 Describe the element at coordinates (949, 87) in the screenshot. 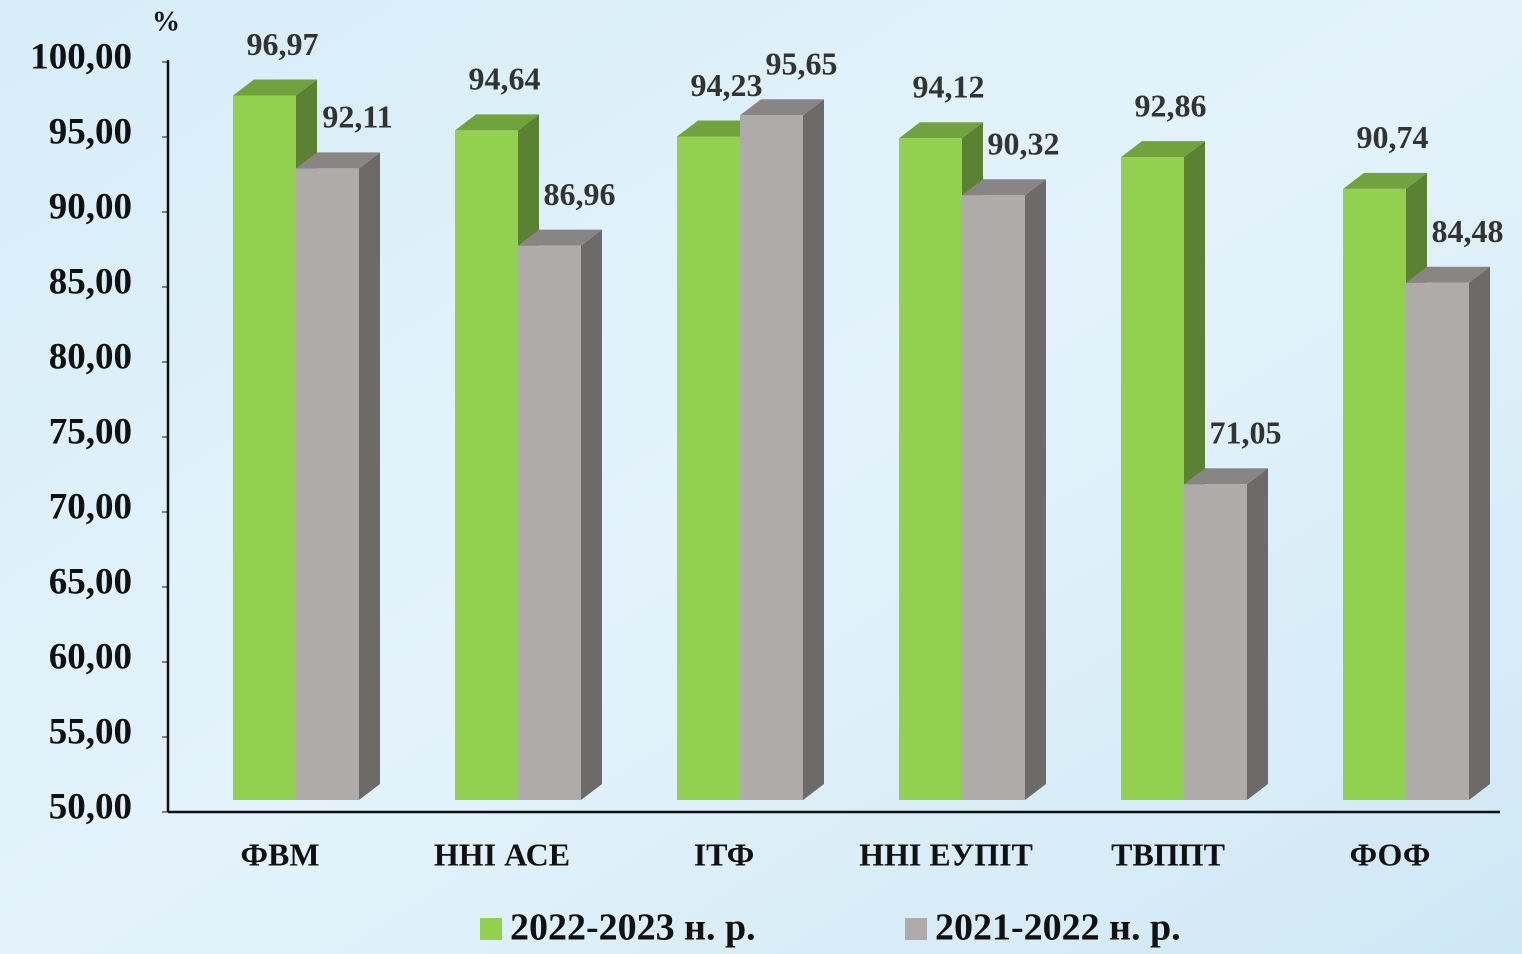

I see `data-label: 94,12` at that location.